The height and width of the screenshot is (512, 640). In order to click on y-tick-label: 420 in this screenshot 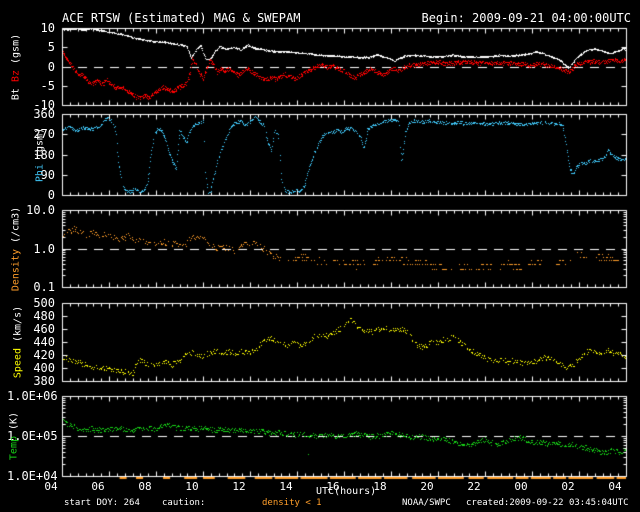, I will do `click(44, 355)`.